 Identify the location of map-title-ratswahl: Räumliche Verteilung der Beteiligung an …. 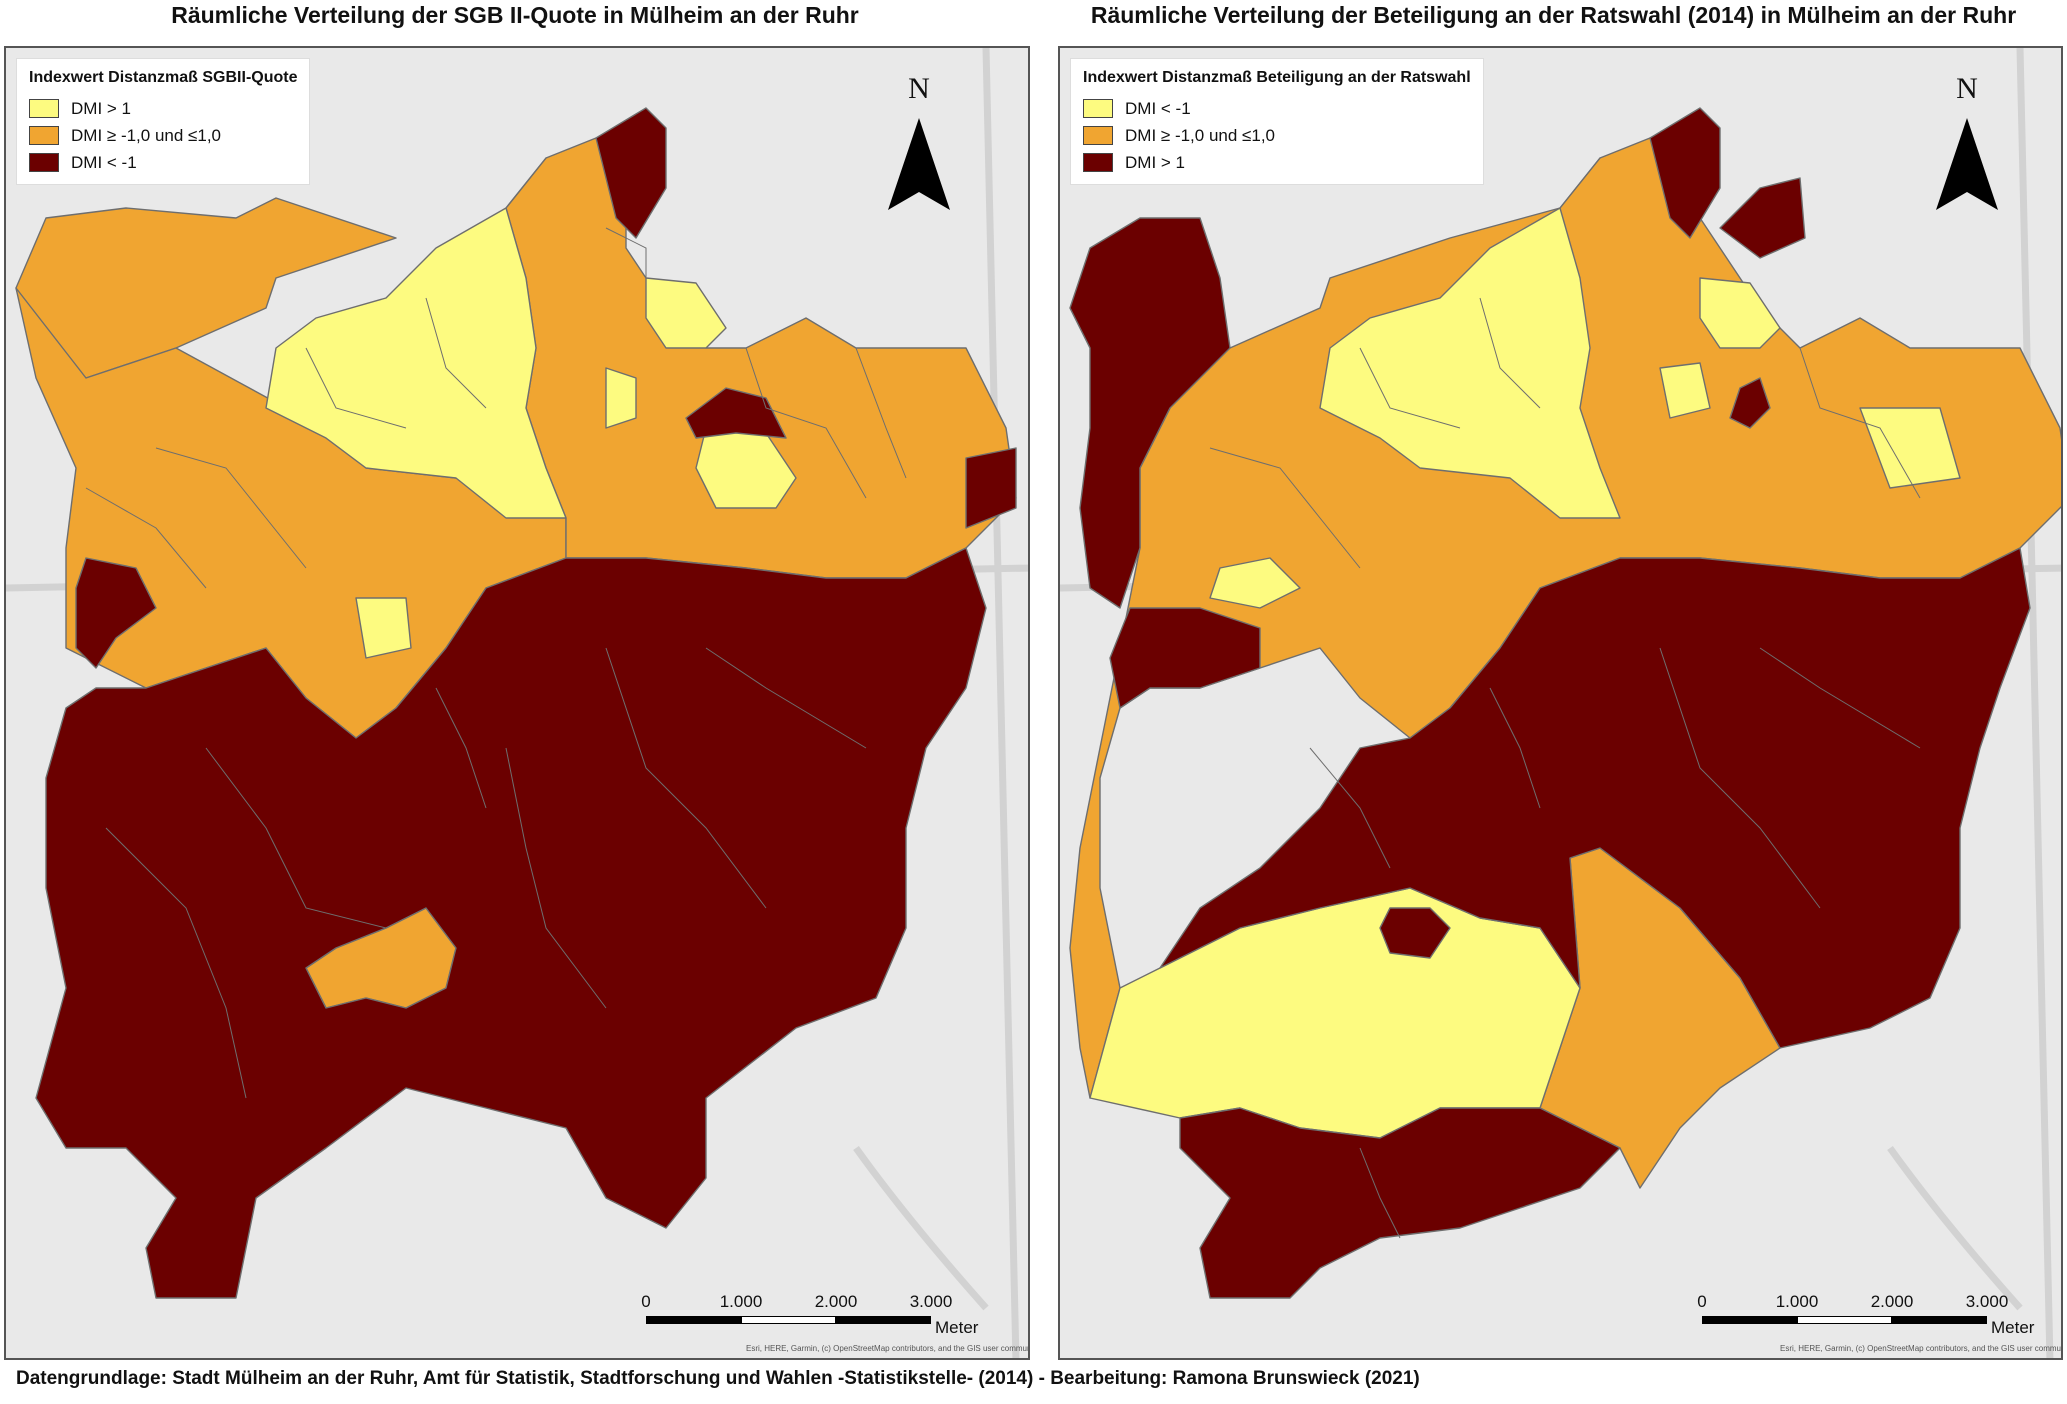
(1553, 15).